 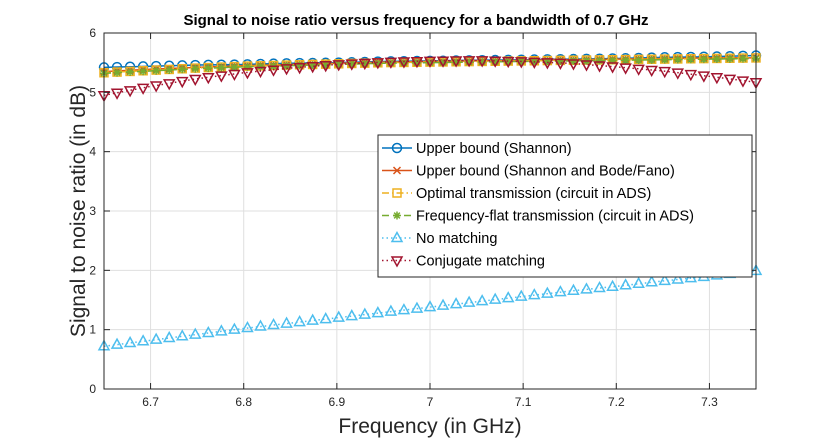 What do you see at coordinates (439, 238) in the screenshot?
I see `legend-item: No matching` at bounding box center [439, 238].